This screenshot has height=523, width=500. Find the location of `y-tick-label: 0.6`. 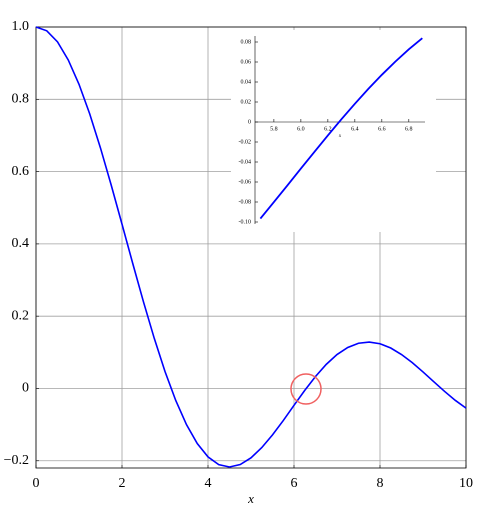

y-tick-label: 0.6 is located at coordinates (21, 171).